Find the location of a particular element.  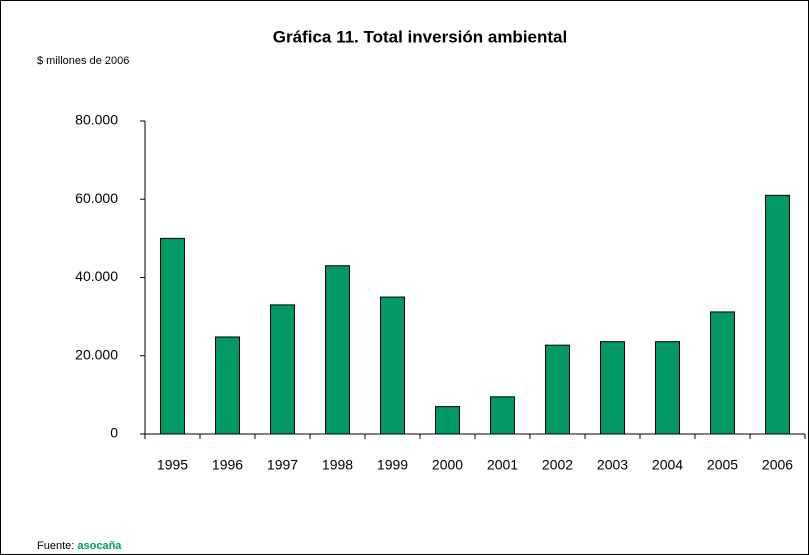

x-tick-label: 1996 is located at coordinates (227, 465).